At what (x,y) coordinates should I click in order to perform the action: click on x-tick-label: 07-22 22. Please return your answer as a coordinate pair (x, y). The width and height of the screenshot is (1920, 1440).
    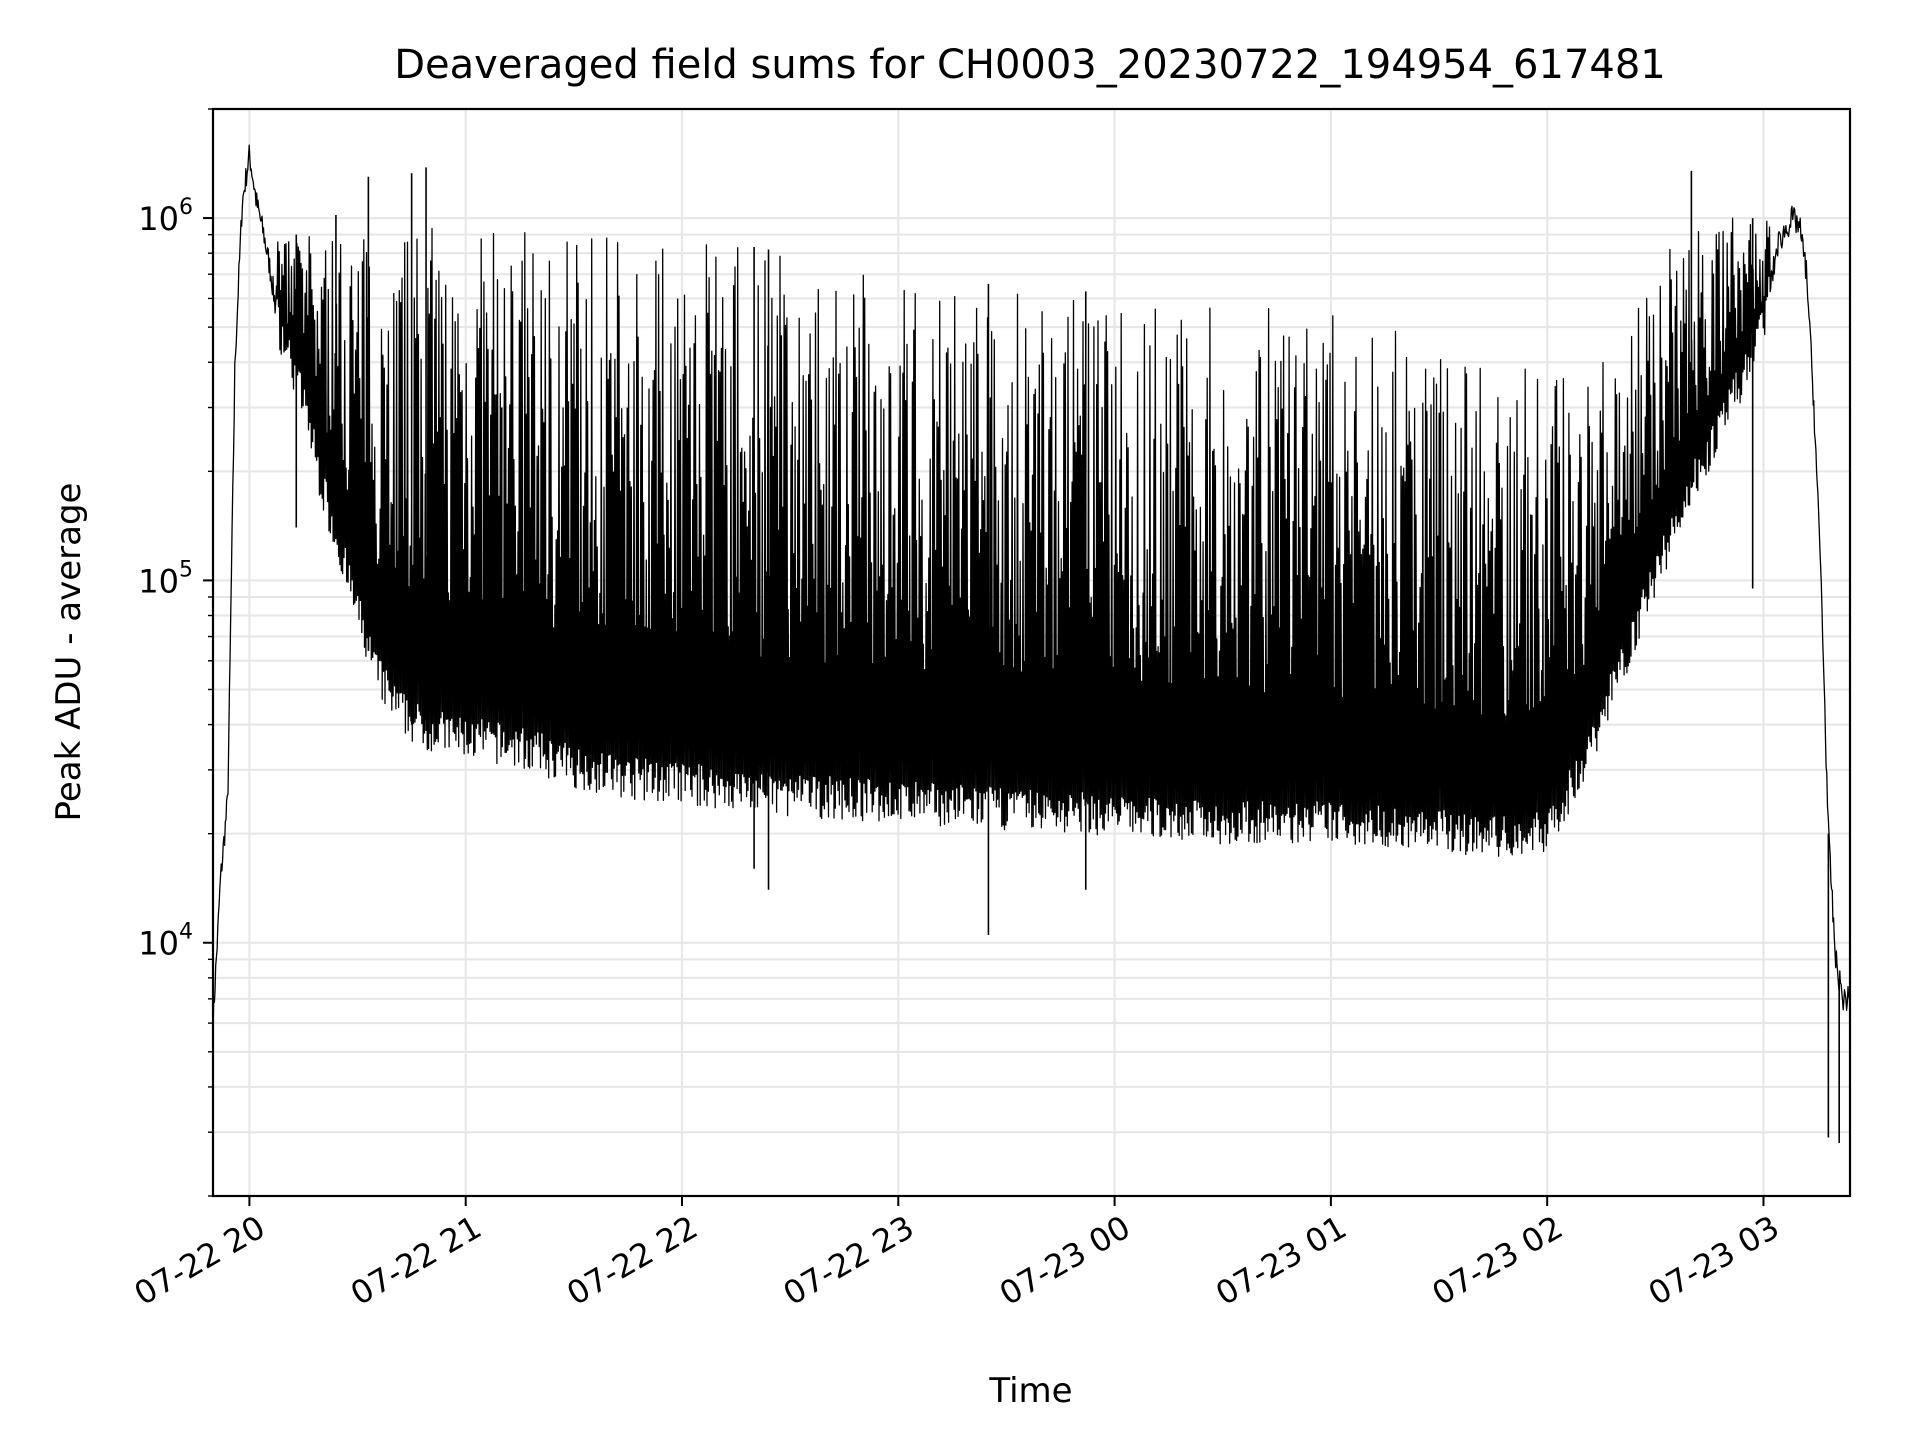
    Looking at the image, I should click on (632, 1260).